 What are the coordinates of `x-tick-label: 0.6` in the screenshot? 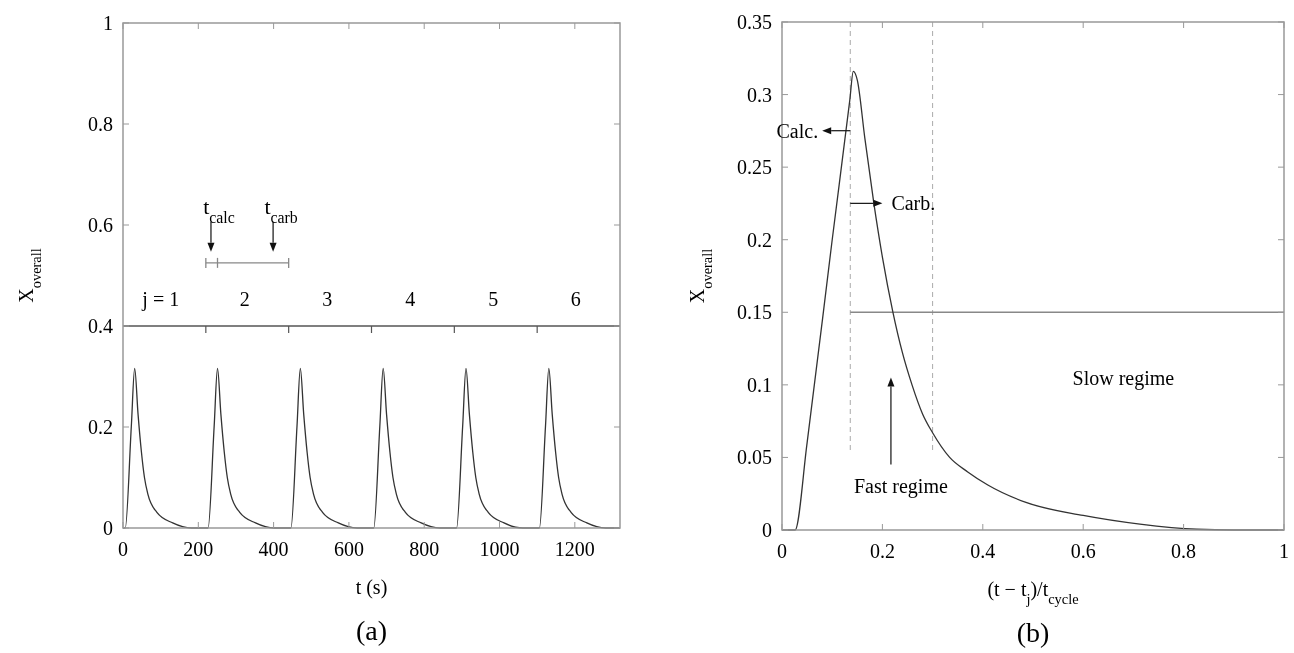 It's located at (1083, 551).